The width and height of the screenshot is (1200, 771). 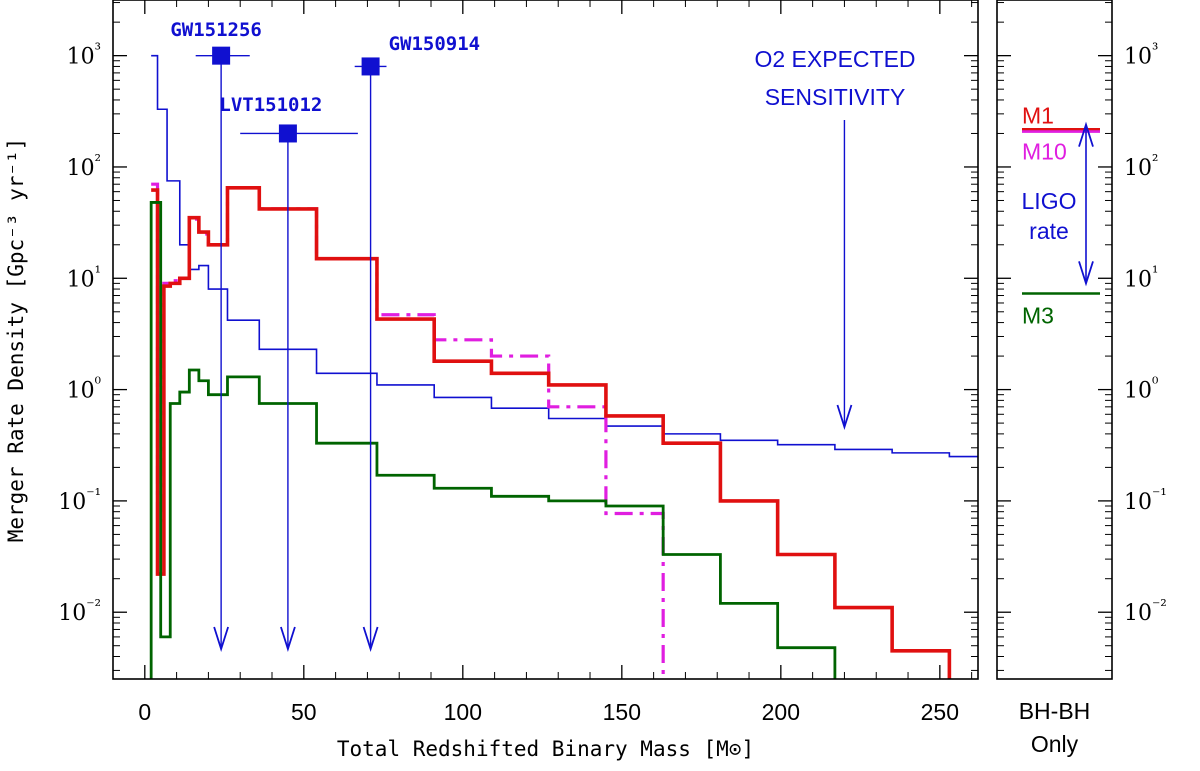 I want to click on y-tick-label: 10⁻¹, so click(x=79, y=500).